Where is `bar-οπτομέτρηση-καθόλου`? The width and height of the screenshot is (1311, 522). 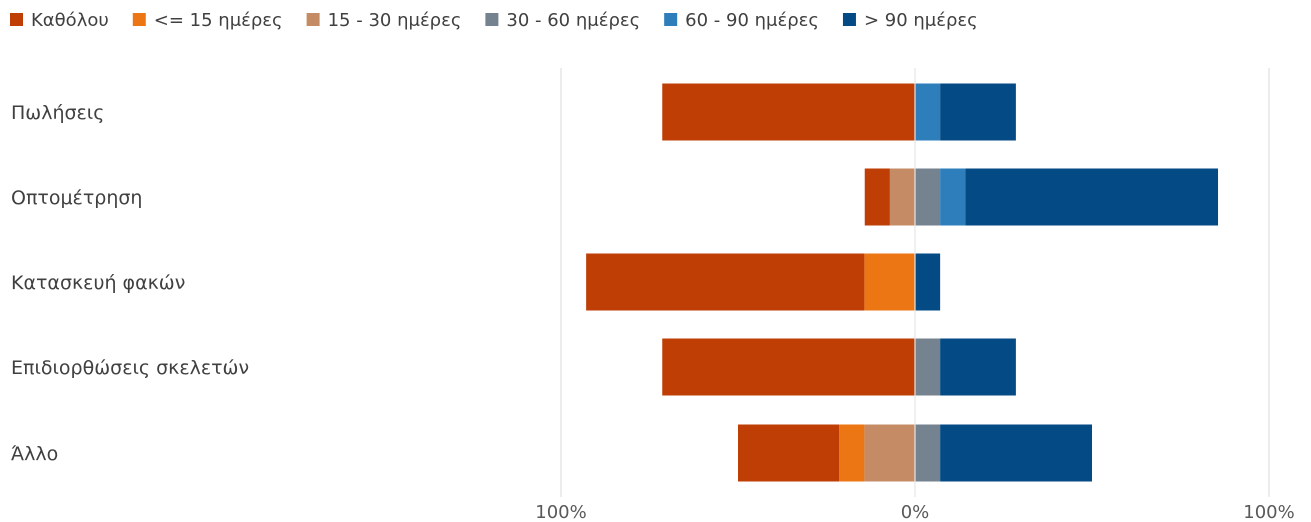 bar-οπτομέτρηση-καθόλου is located at coordinates (877, 197).